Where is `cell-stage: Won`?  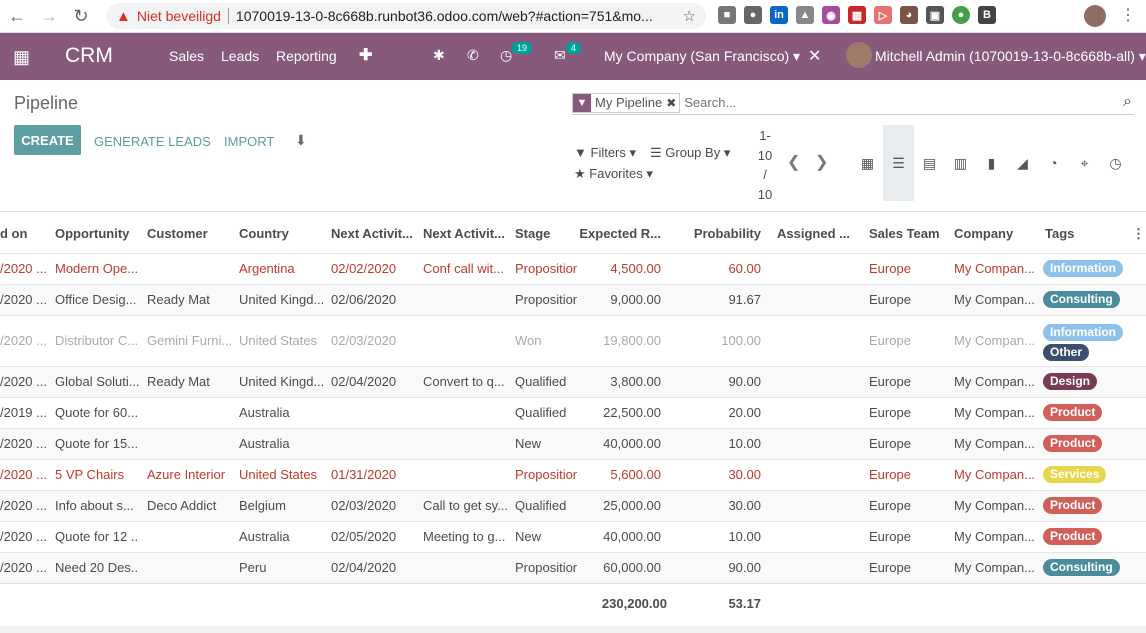
cell-stage: Won is located at coordinates (542, 340).